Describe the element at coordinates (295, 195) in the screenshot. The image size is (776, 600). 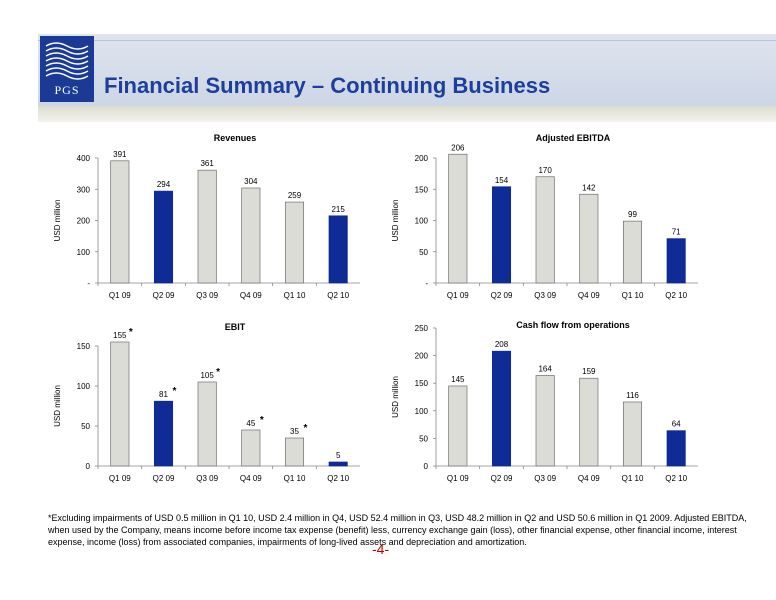
I see `data-label: 259` at that location.